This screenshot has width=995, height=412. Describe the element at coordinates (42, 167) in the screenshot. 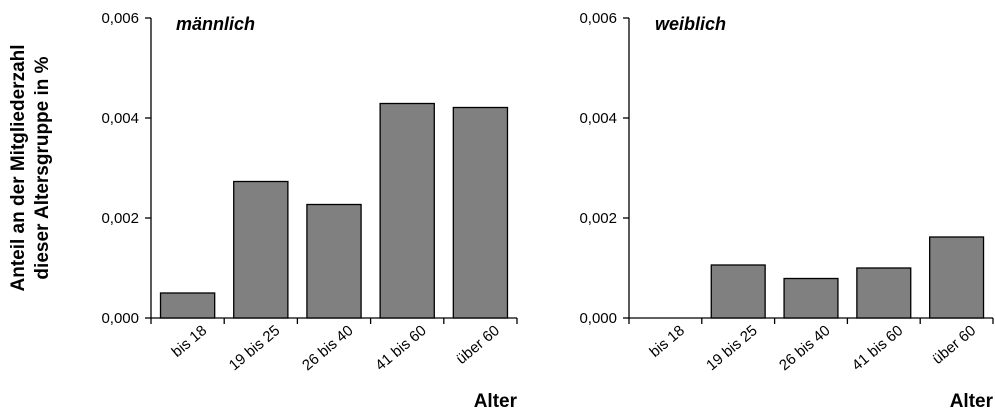

I see `y-axis-title-line-2: dieser Altersgruppe in %` at that location.